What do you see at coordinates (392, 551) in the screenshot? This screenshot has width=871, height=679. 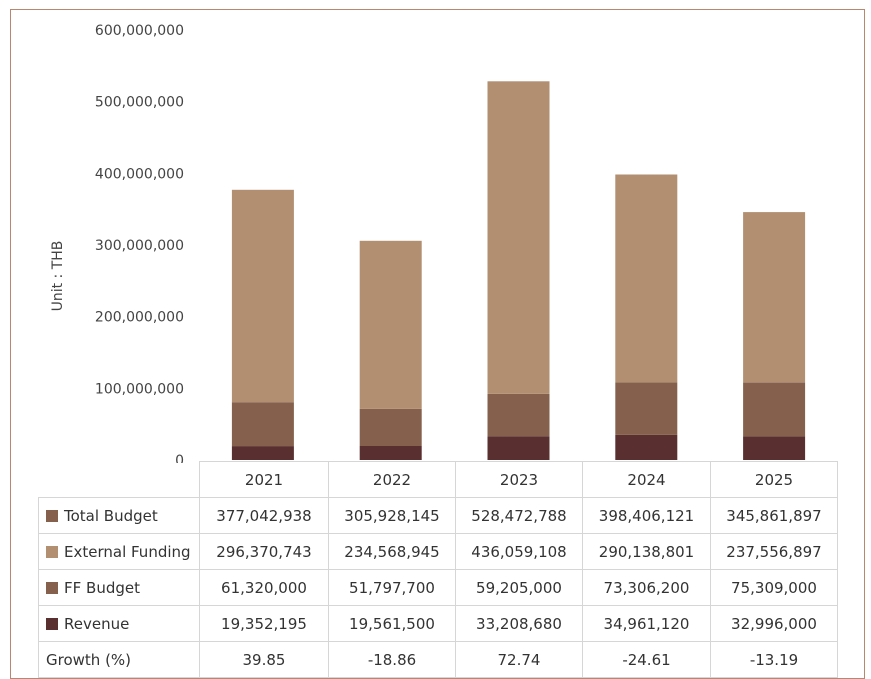 I see `table-cell: 234,568,945` at bounding box center [392, 551].